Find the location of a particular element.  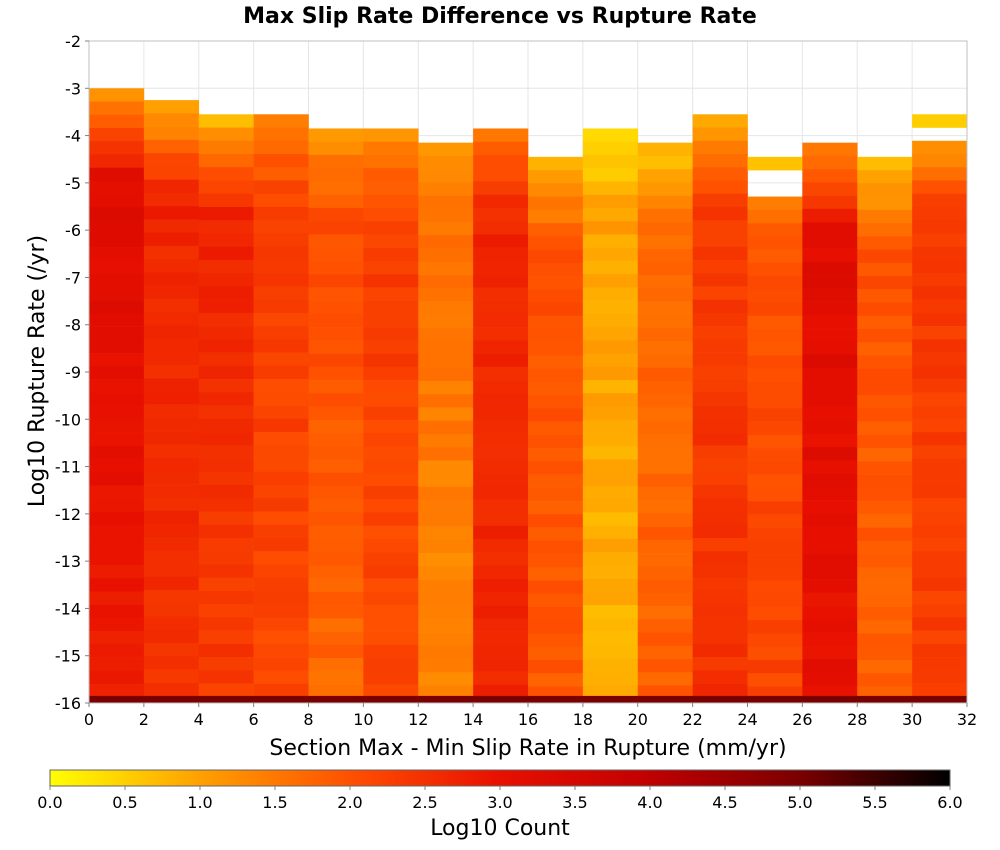

x-tick-label: 18 is located at coordinates (583, 719).